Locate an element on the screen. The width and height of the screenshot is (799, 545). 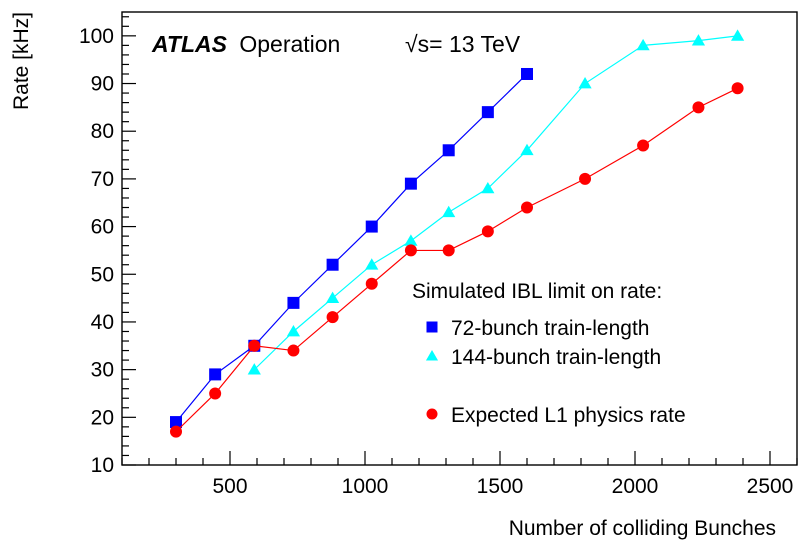
legend-item: 72-bunch train-length is located at coordinates (537, 328).